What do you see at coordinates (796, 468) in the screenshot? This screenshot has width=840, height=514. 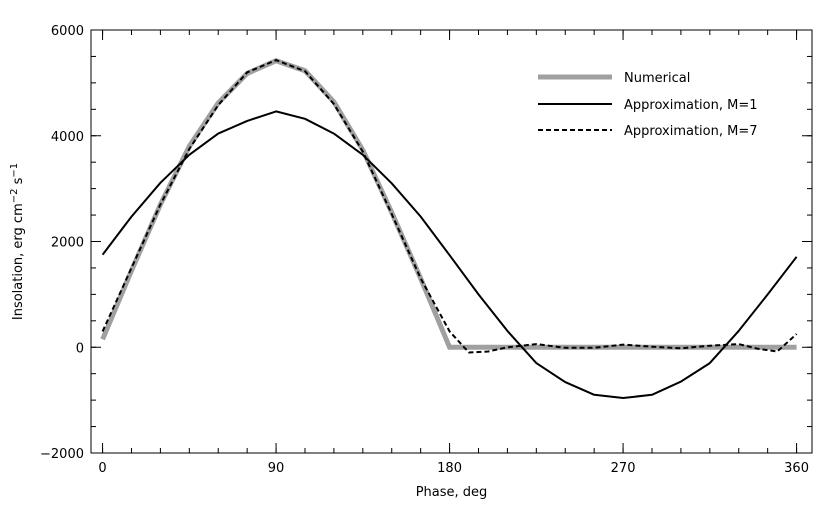 I see `x-tick-label: 360` at bounding box center [796, 468].